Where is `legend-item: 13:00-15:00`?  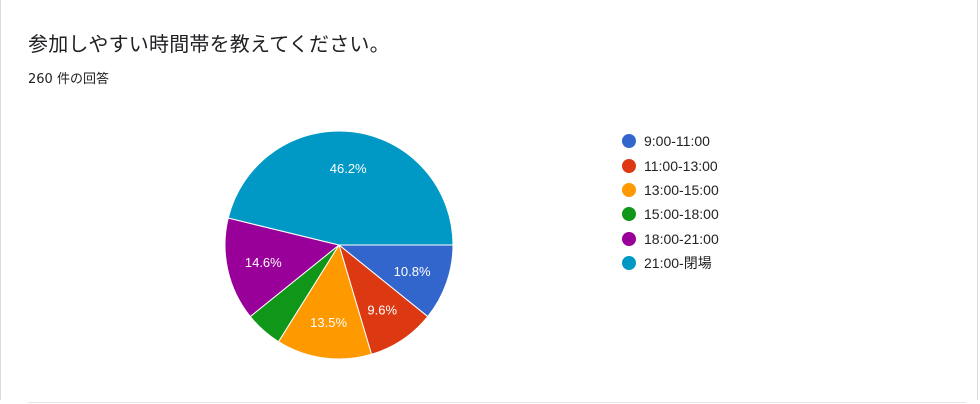
legend-item: 13:00-15:00 is located at coordinates (670, 190).